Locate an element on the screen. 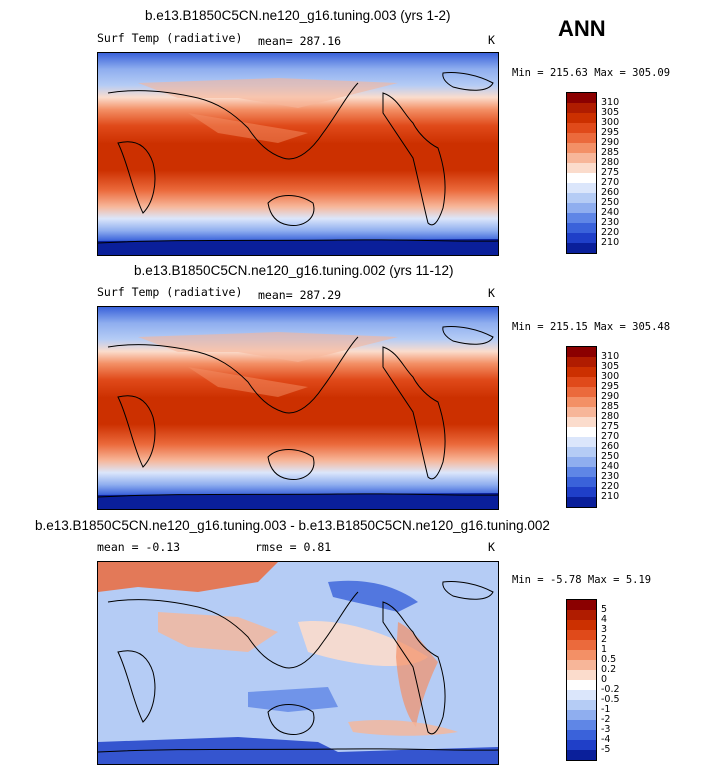 Image resolution: width=722 pixels, height=772 pixels. panel3-npacific-cool is located at coordinates (373, 596).